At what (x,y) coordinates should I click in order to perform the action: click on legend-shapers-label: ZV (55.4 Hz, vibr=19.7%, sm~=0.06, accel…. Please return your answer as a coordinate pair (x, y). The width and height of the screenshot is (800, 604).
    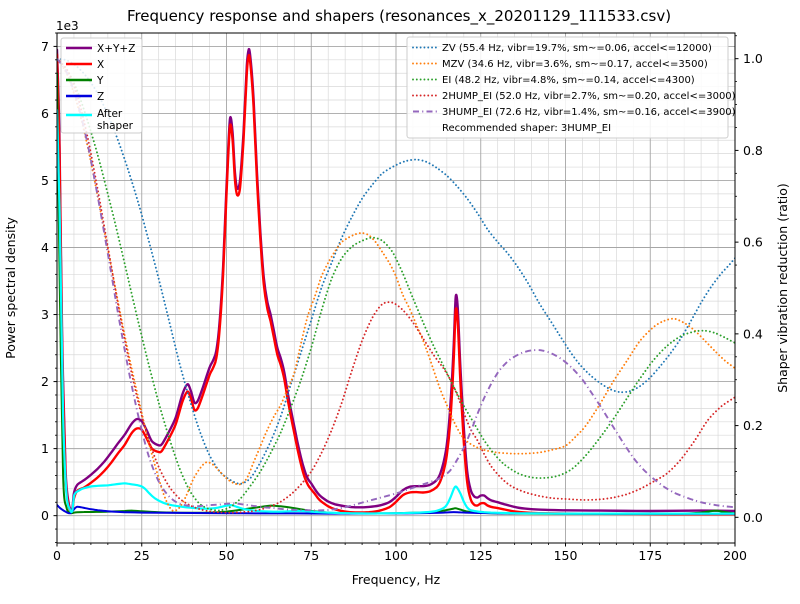
    Looking at the image, I should click on (577, 48).